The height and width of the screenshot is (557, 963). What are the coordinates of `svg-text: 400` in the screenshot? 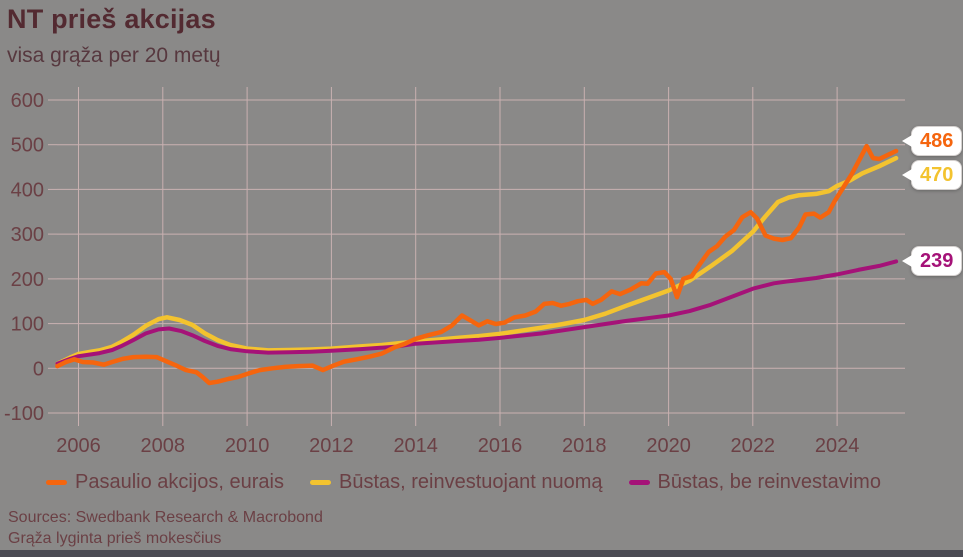 It's located at (27, 190).